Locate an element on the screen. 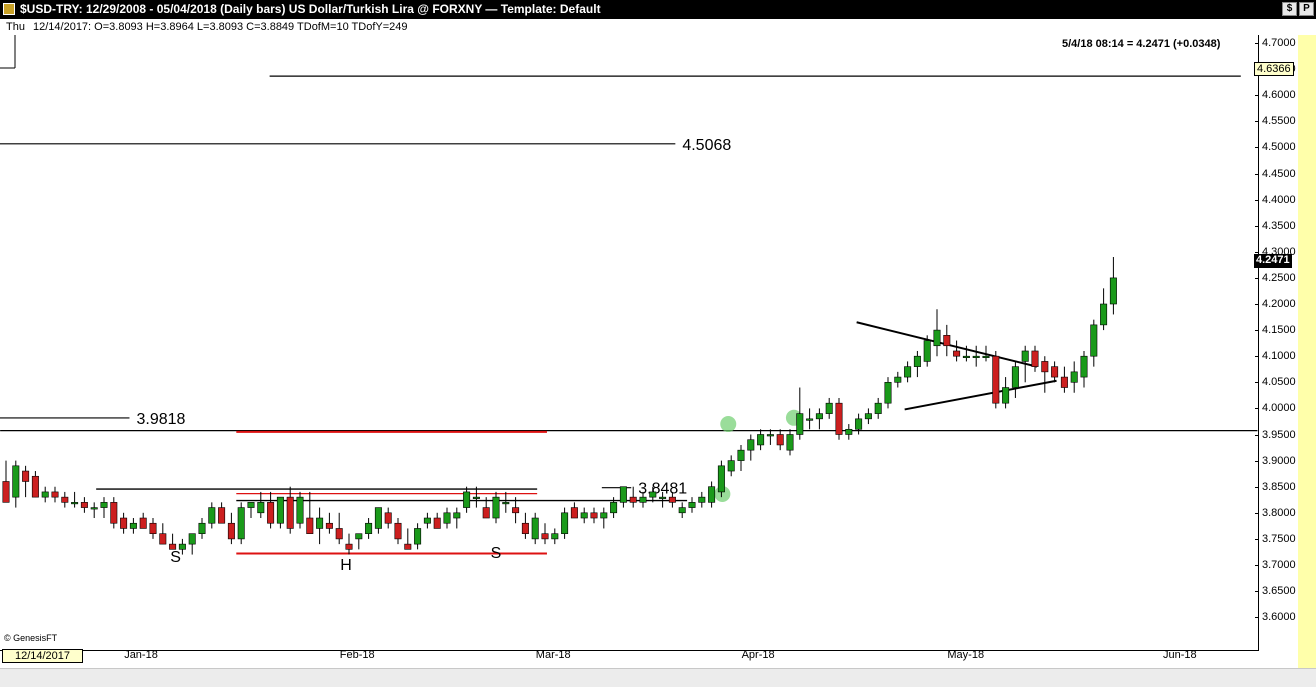 Image resolution: width=1316 pixels, height=687 pixels. y-tick-label: 4.6000 is located at coordinates (1279, 95).